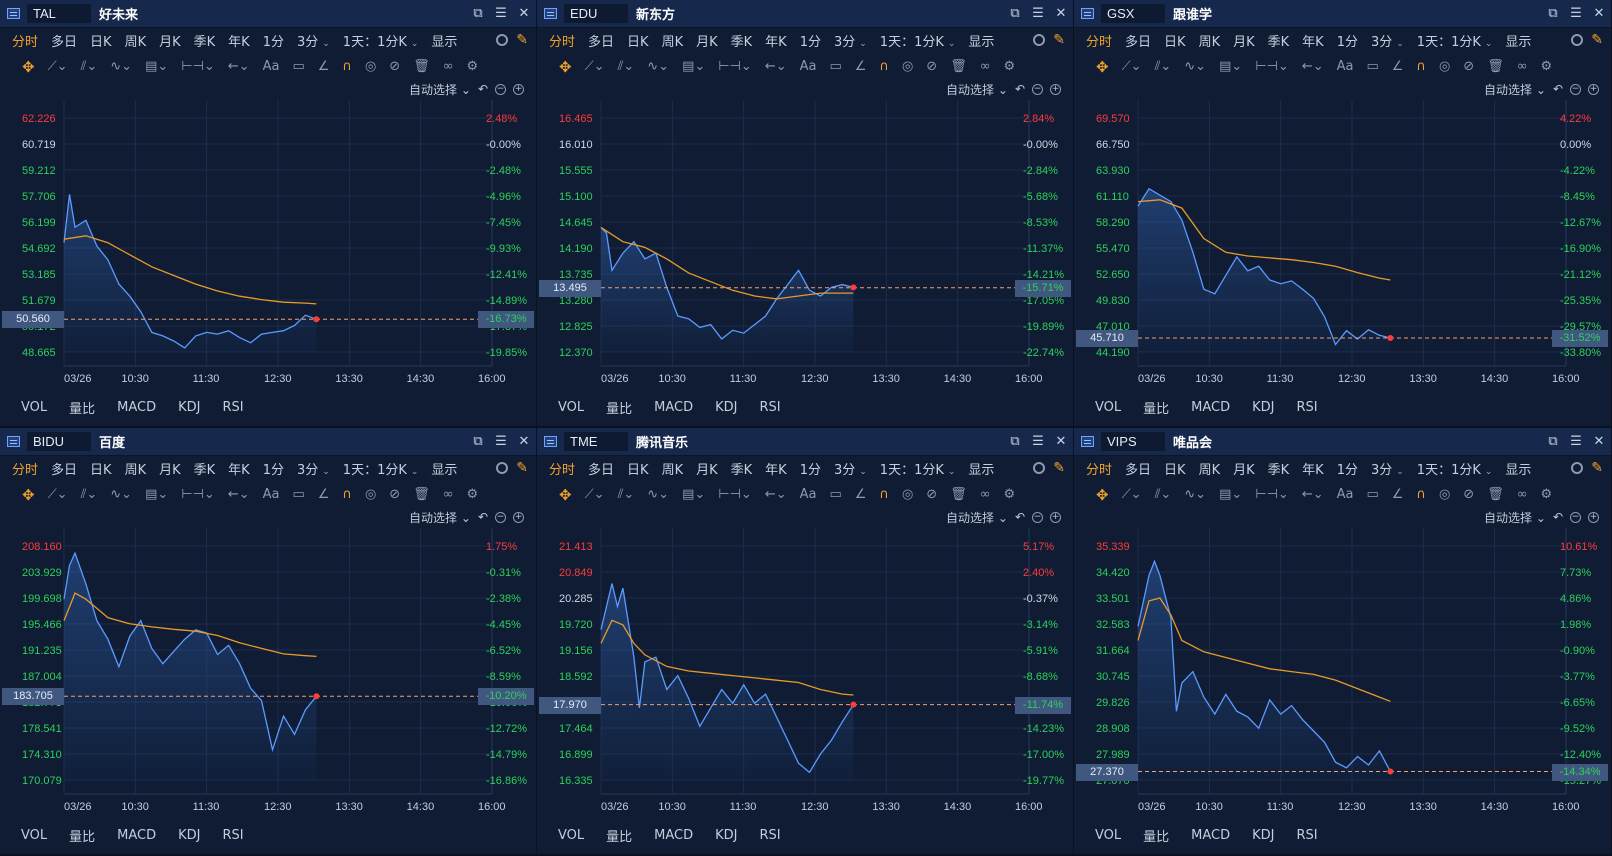 This screenshot has height=856, width=1612. Describe the element at coordinates (370, 494) in the screenshot. I see `eye-icon: ◎` at that location.